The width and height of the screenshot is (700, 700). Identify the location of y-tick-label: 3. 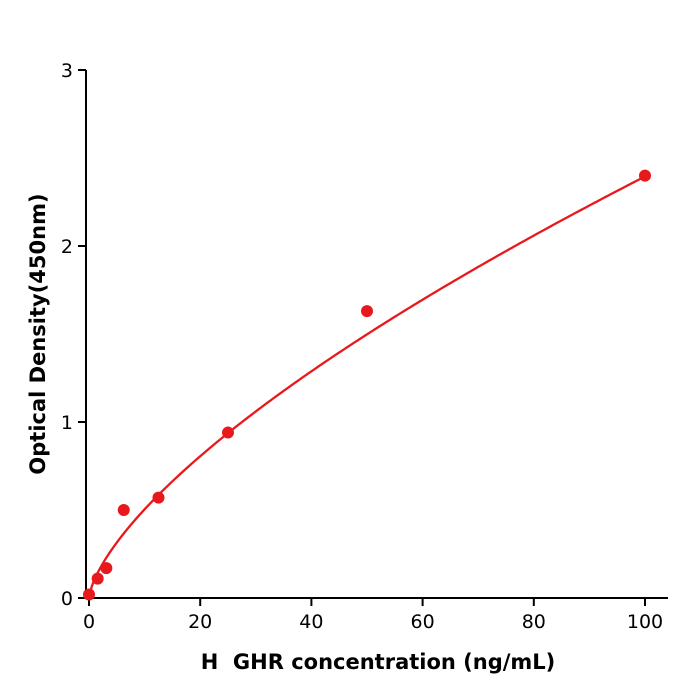
(67, 71).